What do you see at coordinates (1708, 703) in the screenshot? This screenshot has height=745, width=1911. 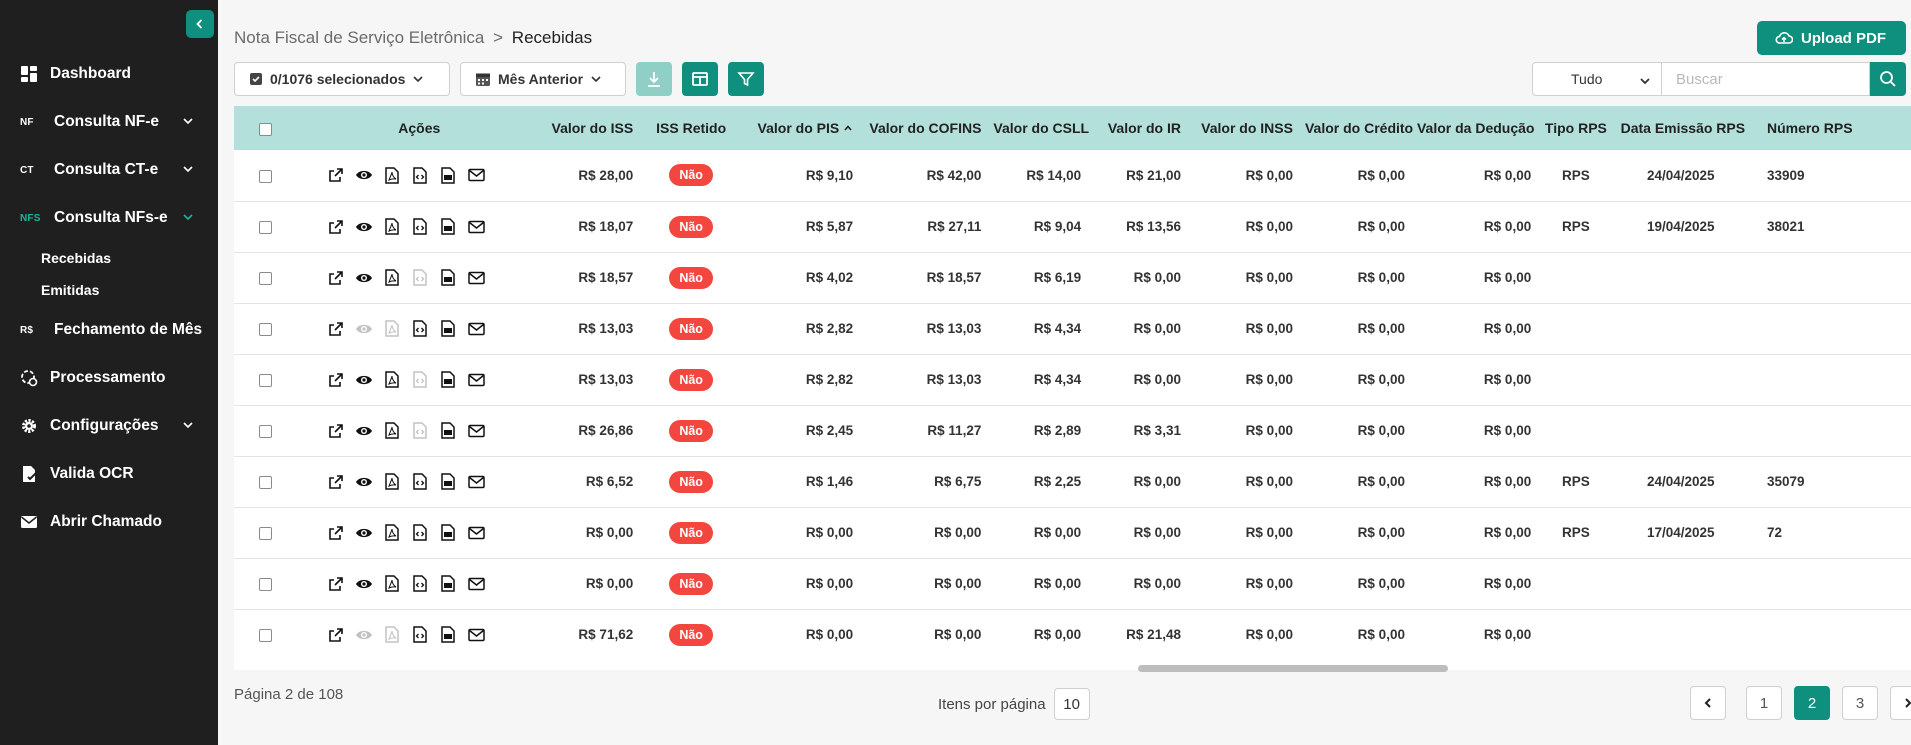 I see `prev-page-button` at bounding box center [1708, 703].